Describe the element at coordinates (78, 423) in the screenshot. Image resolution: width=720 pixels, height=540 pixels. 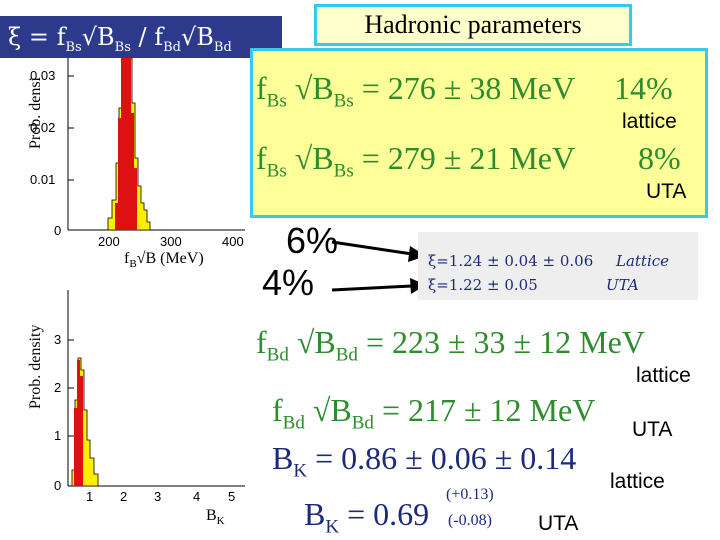
I see `bk-hist-red` at that location.